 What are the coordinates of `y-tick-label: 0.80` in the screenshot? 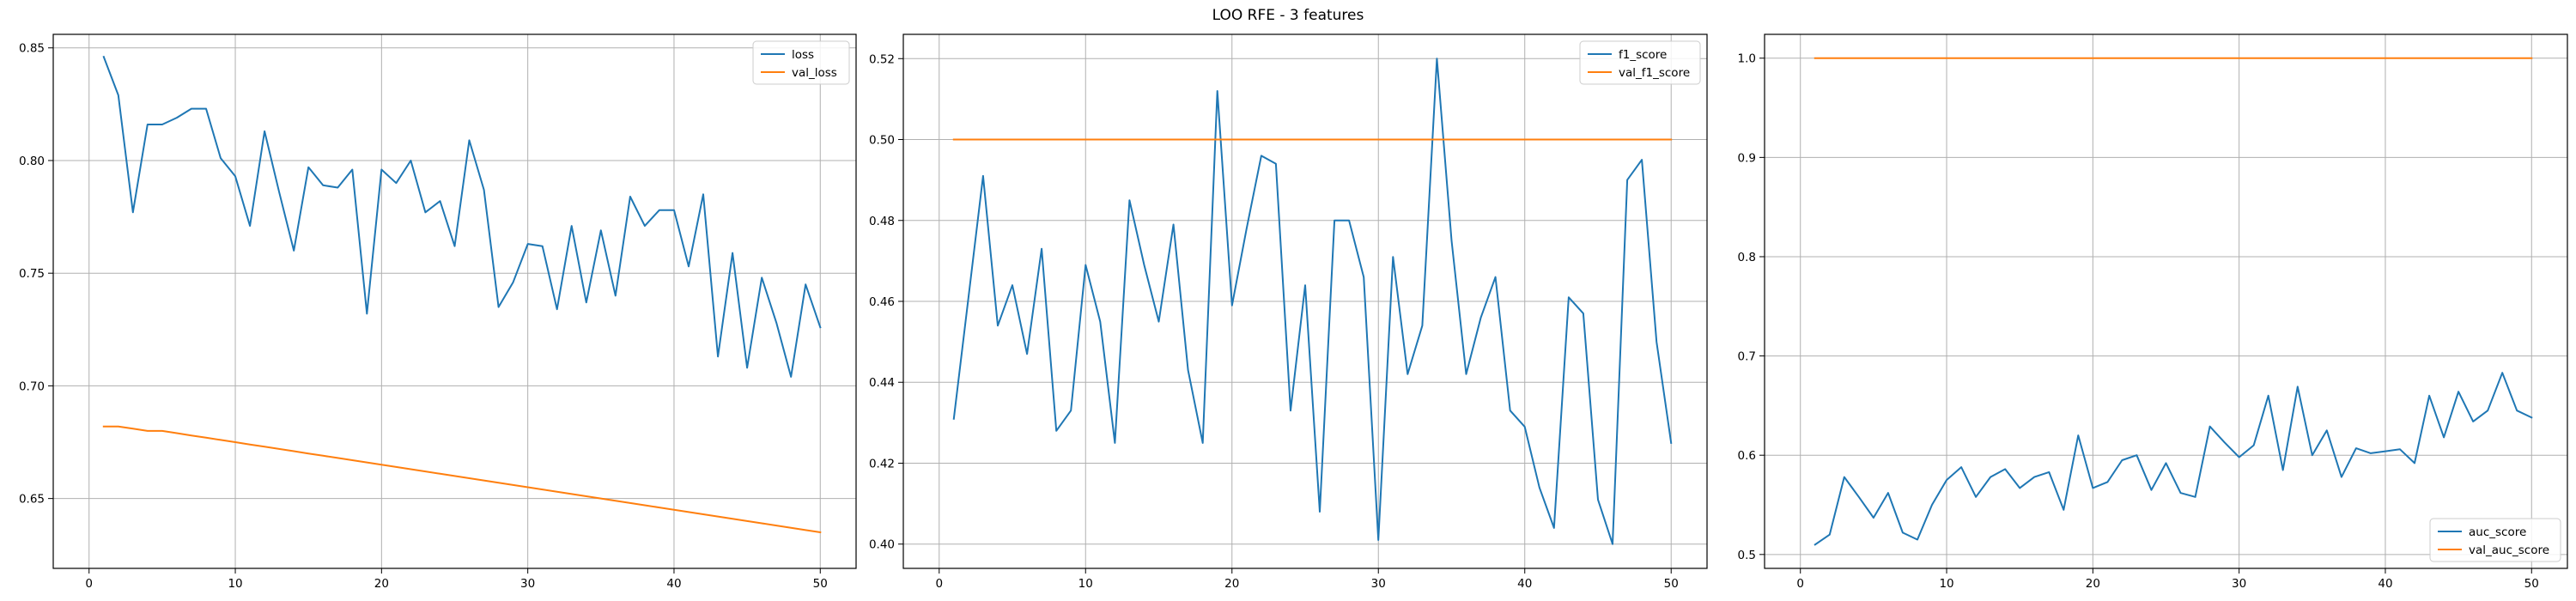 It's located at (32, 161).